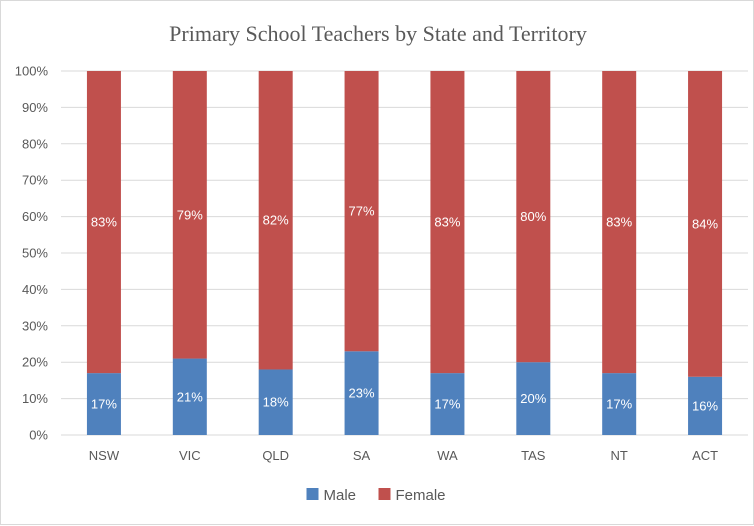 This screenshot has width=754, height=526. I want to click on bar-female-tas, so click(533, 217).